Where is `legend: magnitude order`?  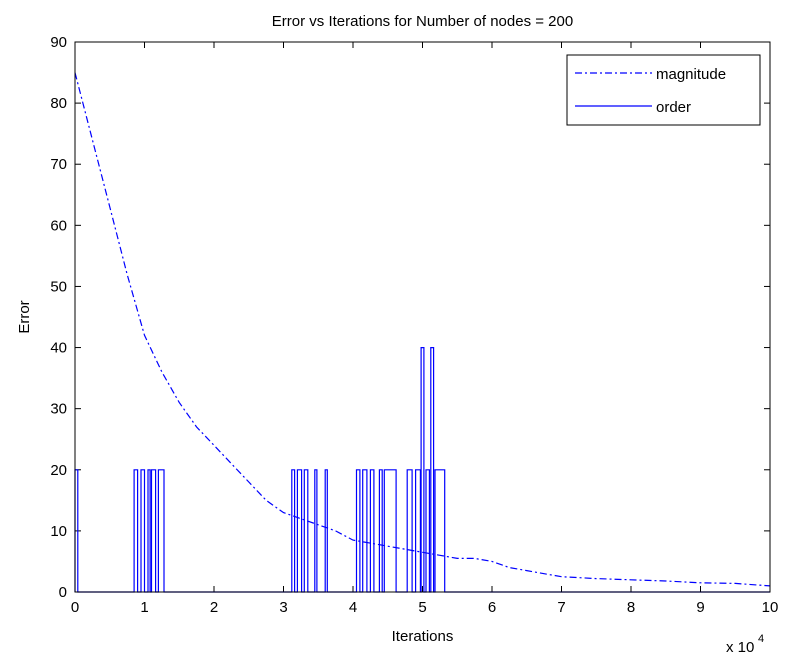 legend: magnitude order is located at coordinates (663, 90).